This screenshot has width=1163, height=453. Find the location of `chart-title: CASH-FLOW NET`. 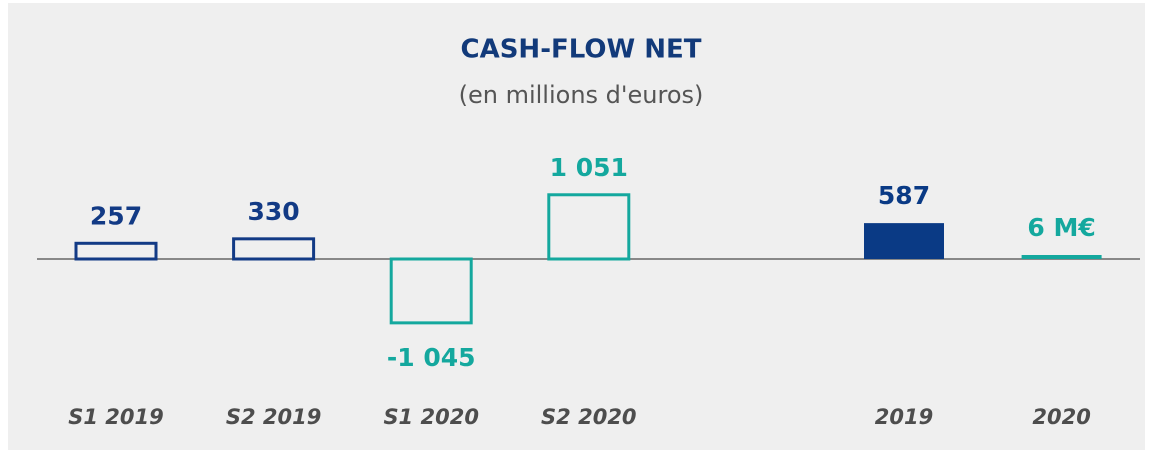

chart-title: CASH-FLOW NET is located at coordinates (581, 50).